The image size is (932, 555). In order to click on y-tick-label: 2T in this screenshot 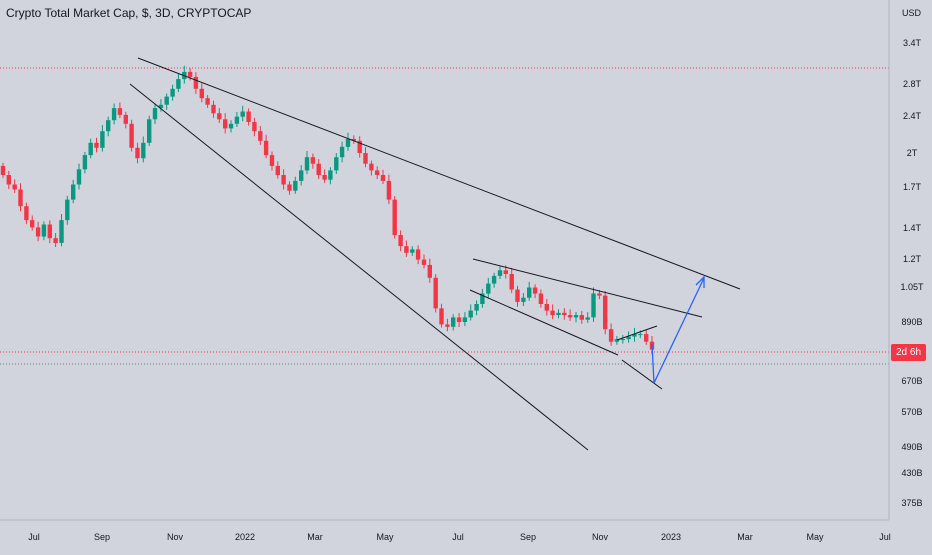, I will do `click(912, 153)`.